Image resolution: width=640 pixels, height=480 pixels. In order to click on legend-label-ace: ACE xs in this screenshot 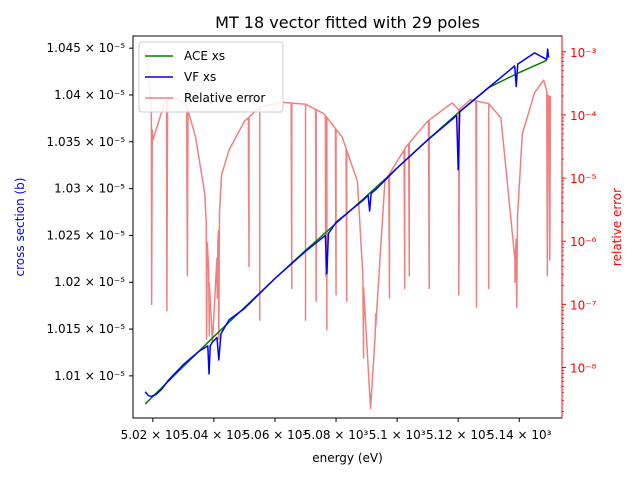, I will do `click(204, 56)`.